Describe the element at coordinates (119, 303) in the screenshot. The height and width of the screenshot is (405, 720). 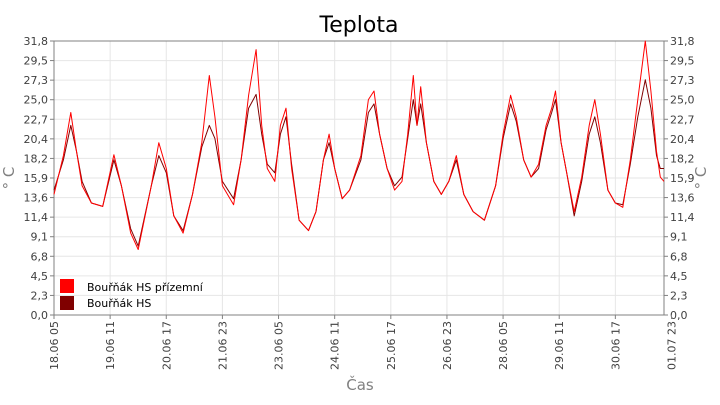
I see `legend-label-series-2: Bouřňák HS` at that location.